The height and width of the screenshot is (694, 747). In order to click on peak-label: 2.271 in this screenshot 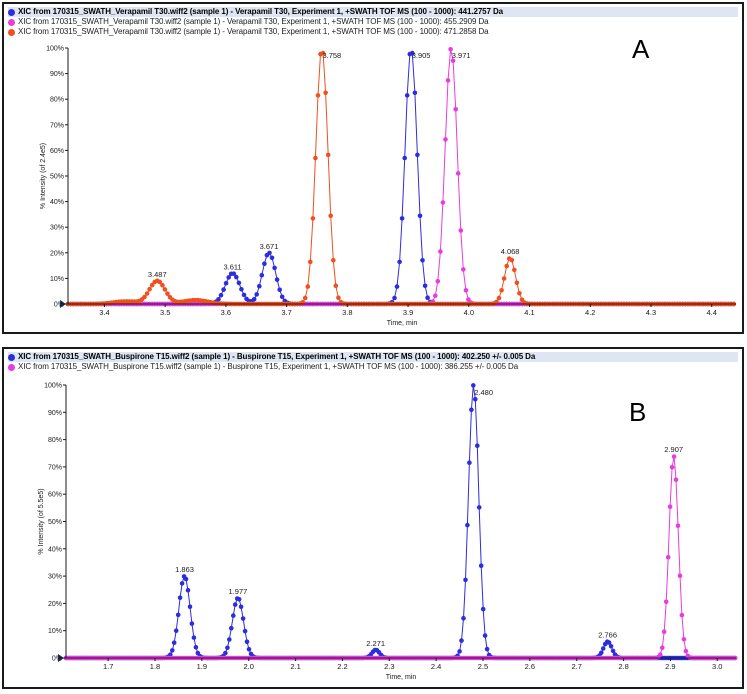, I will do `click(375, 643)`.